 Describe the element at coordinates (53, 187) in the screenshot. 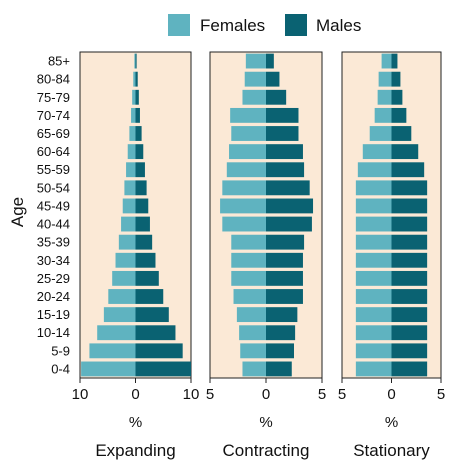

I see `age-label: 50-54` at that location.